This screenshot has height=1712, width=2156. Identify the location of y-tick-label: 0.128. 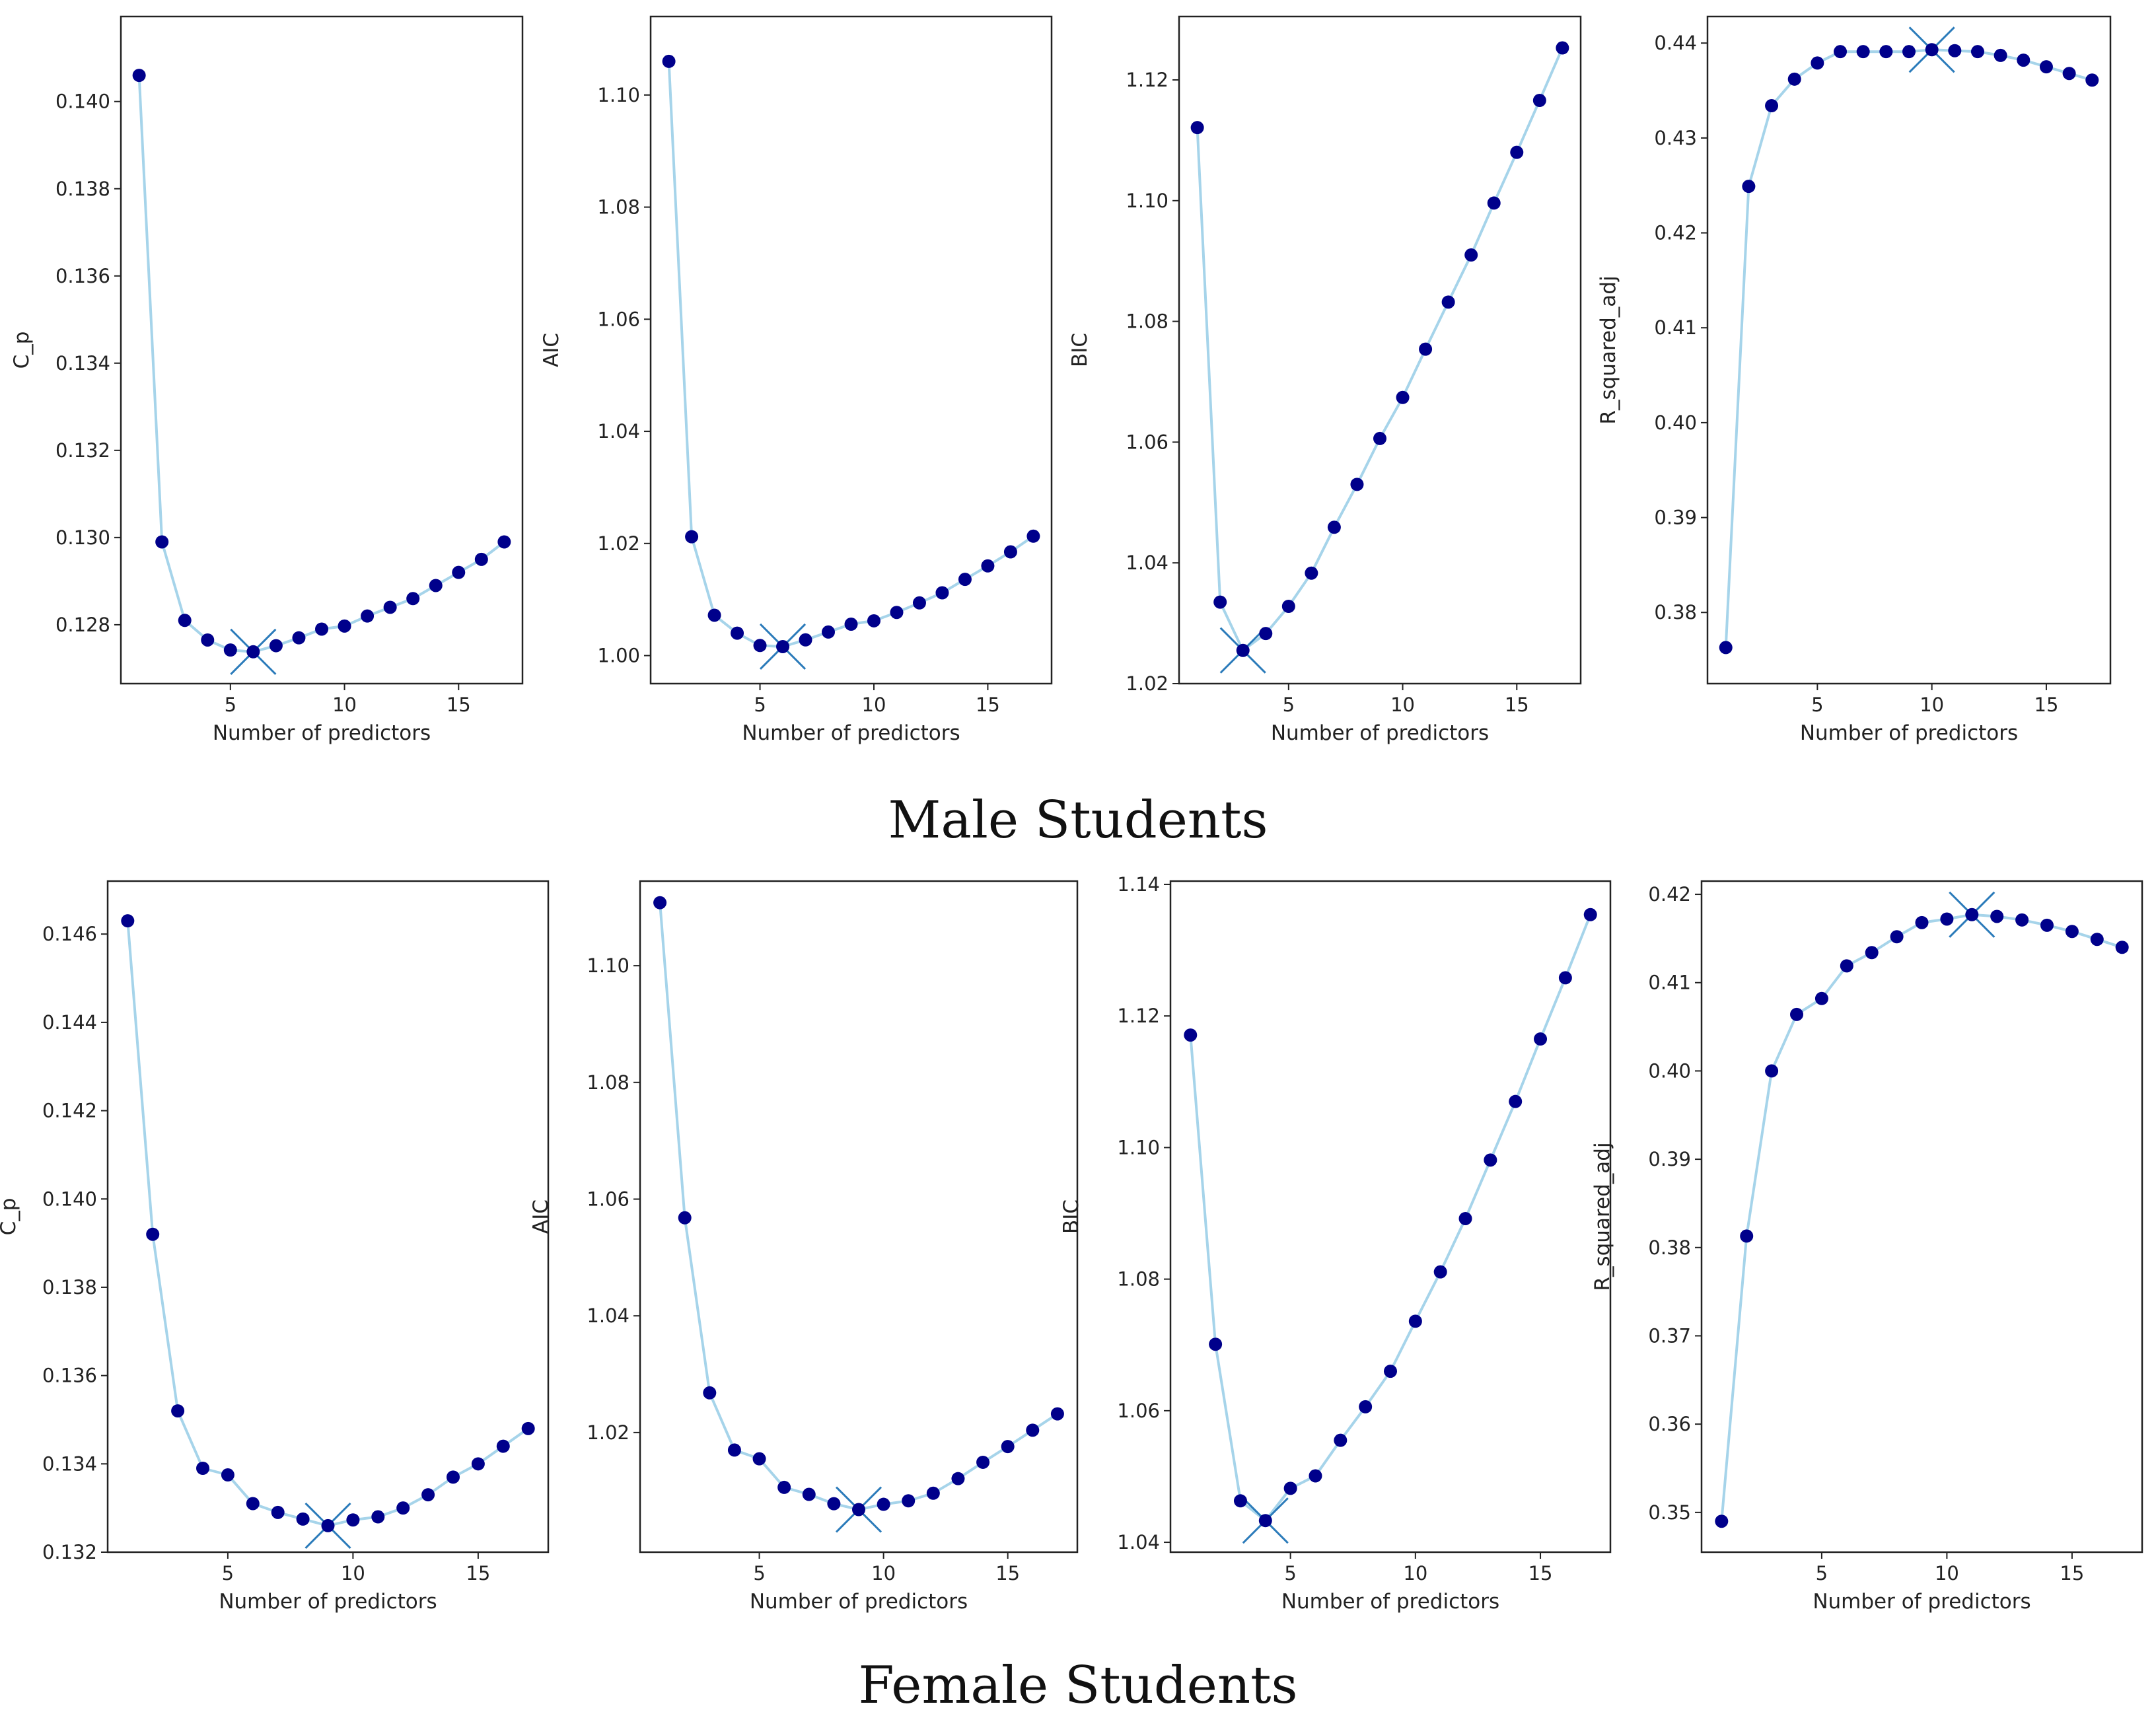
(82, 625).